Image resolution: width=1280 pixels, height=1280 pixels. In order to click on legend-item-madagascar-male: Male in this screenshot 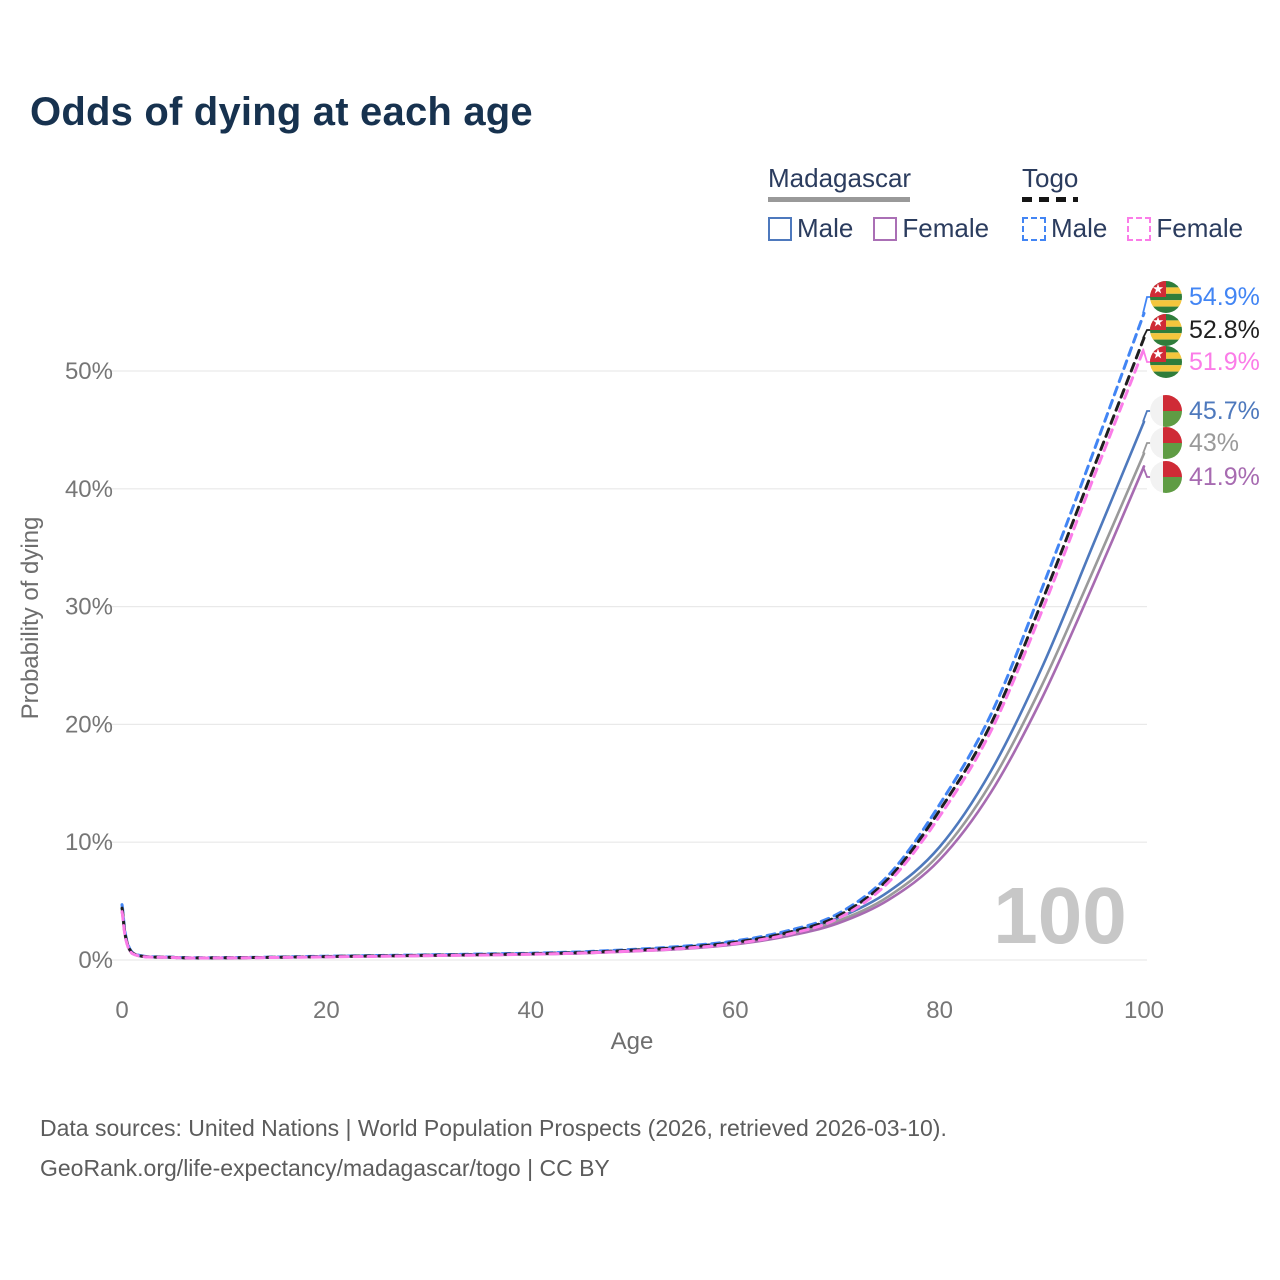, I will do `click(810, 228)`.